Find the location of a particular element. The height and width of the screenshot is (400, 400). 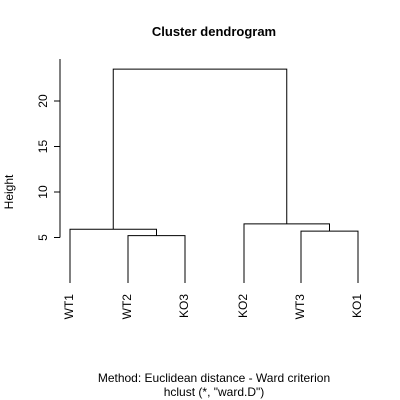

y-tick-label: 20 is located at coordinates (43, 101).